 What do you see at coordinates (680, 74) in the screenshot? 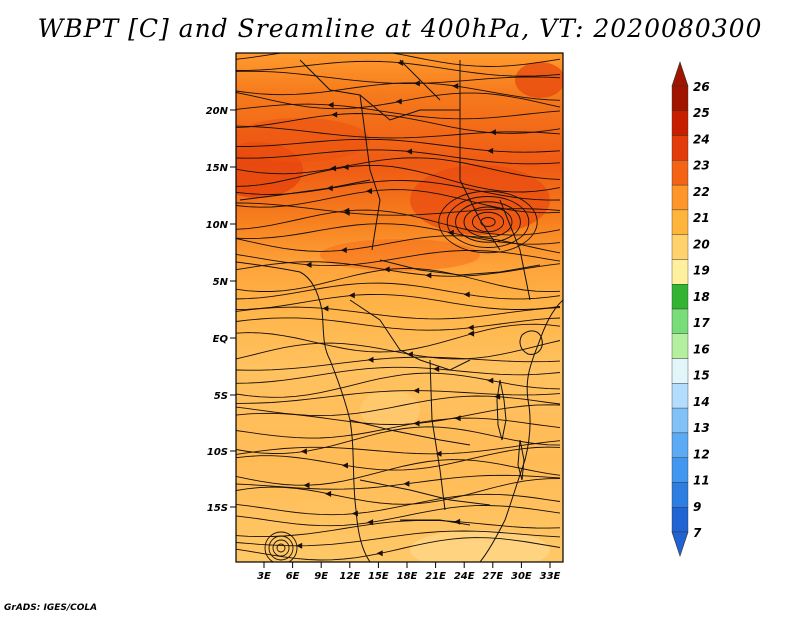
I see `colorbar-high-arrow` at bounding box center [680, 74].